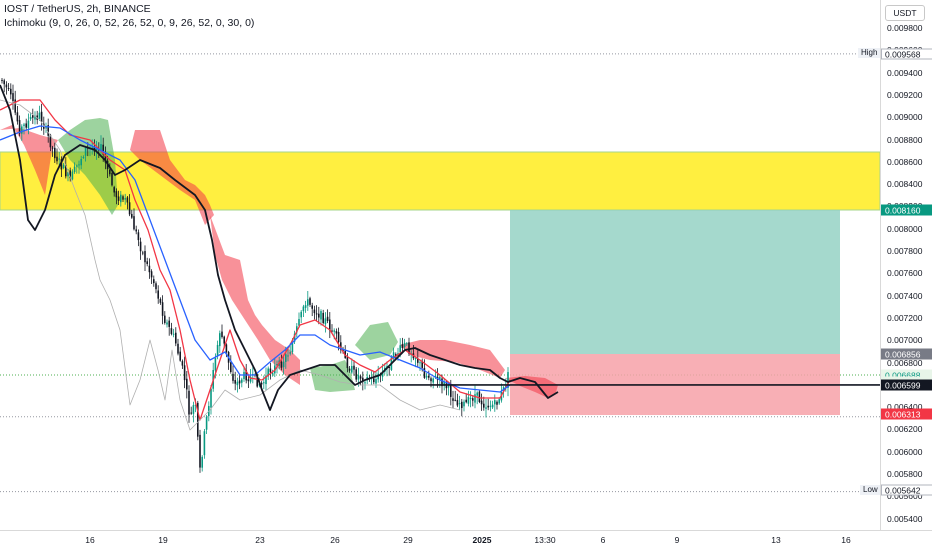 The height and width of the screenshot is (551, 932). I want to click on time-axis: 16 19 23 26 29 2025 13:30 6 9 13 16, so click(466, 540).